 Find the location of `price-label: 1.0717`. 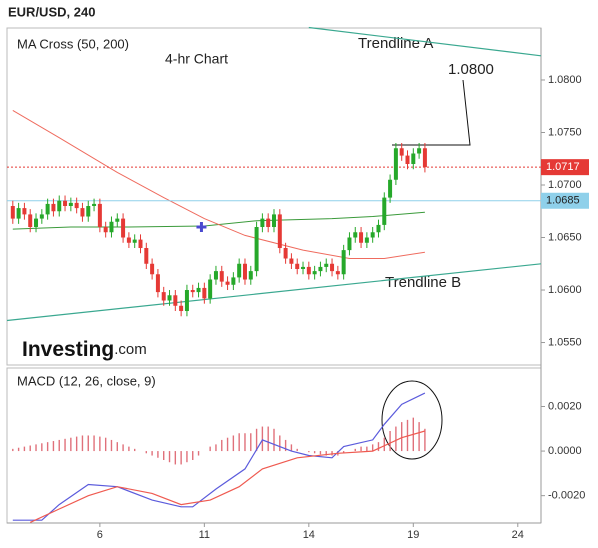

price-label: 1.0717 is located at coordinates (563, 167).